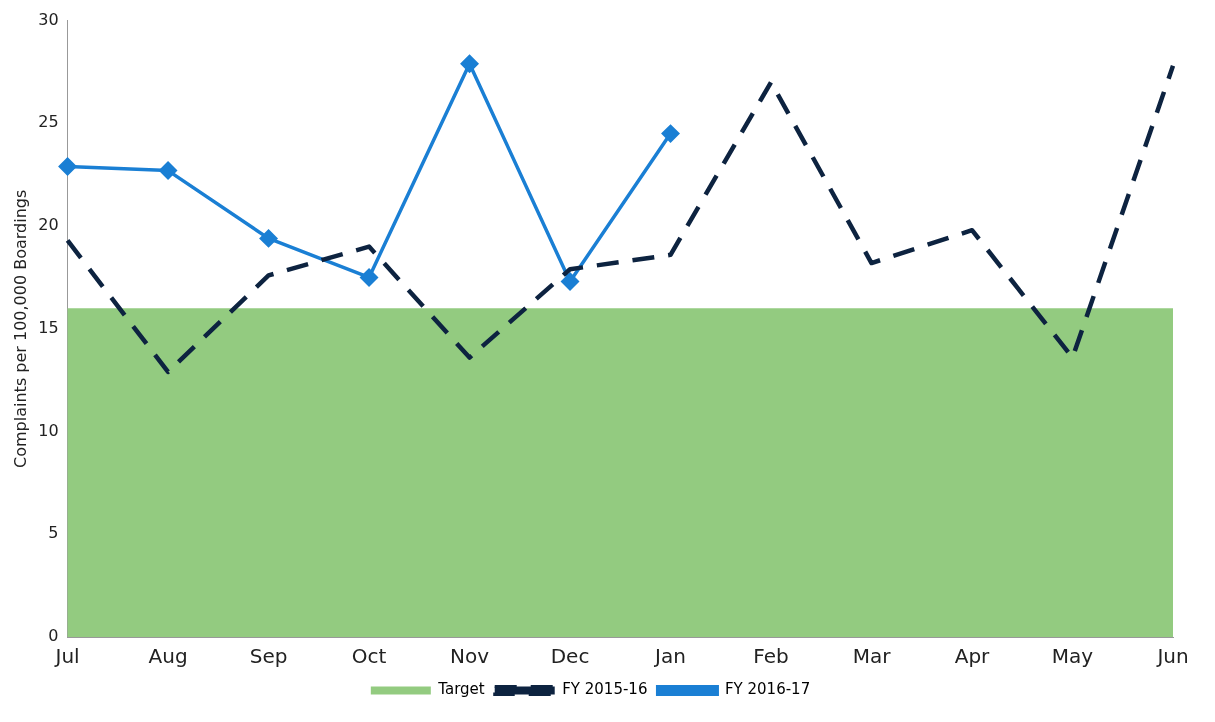 This screenshot has height=722, width=1215. Describe the element at coordinates (872, 656) in the screenshot. I see `x-tick-label: Mar` at that location.